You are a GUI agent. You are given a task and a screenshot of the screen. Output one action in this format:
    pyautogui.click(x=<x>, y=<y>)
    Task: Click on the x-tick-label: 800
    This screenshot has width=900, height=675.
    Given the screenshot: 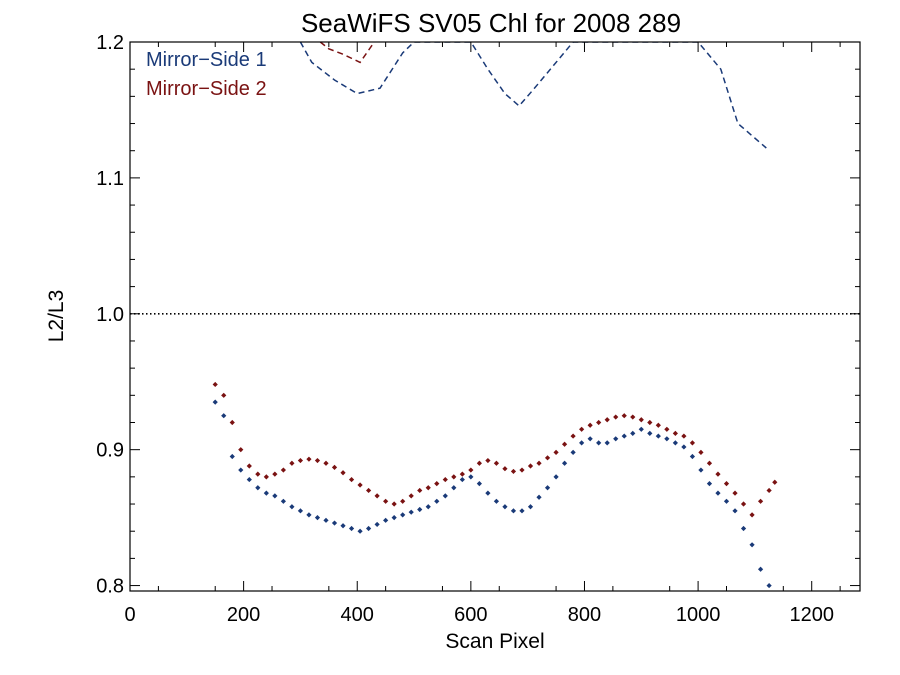 What is the action you would take?
    pyautogui.click(x=584, y=615)
    